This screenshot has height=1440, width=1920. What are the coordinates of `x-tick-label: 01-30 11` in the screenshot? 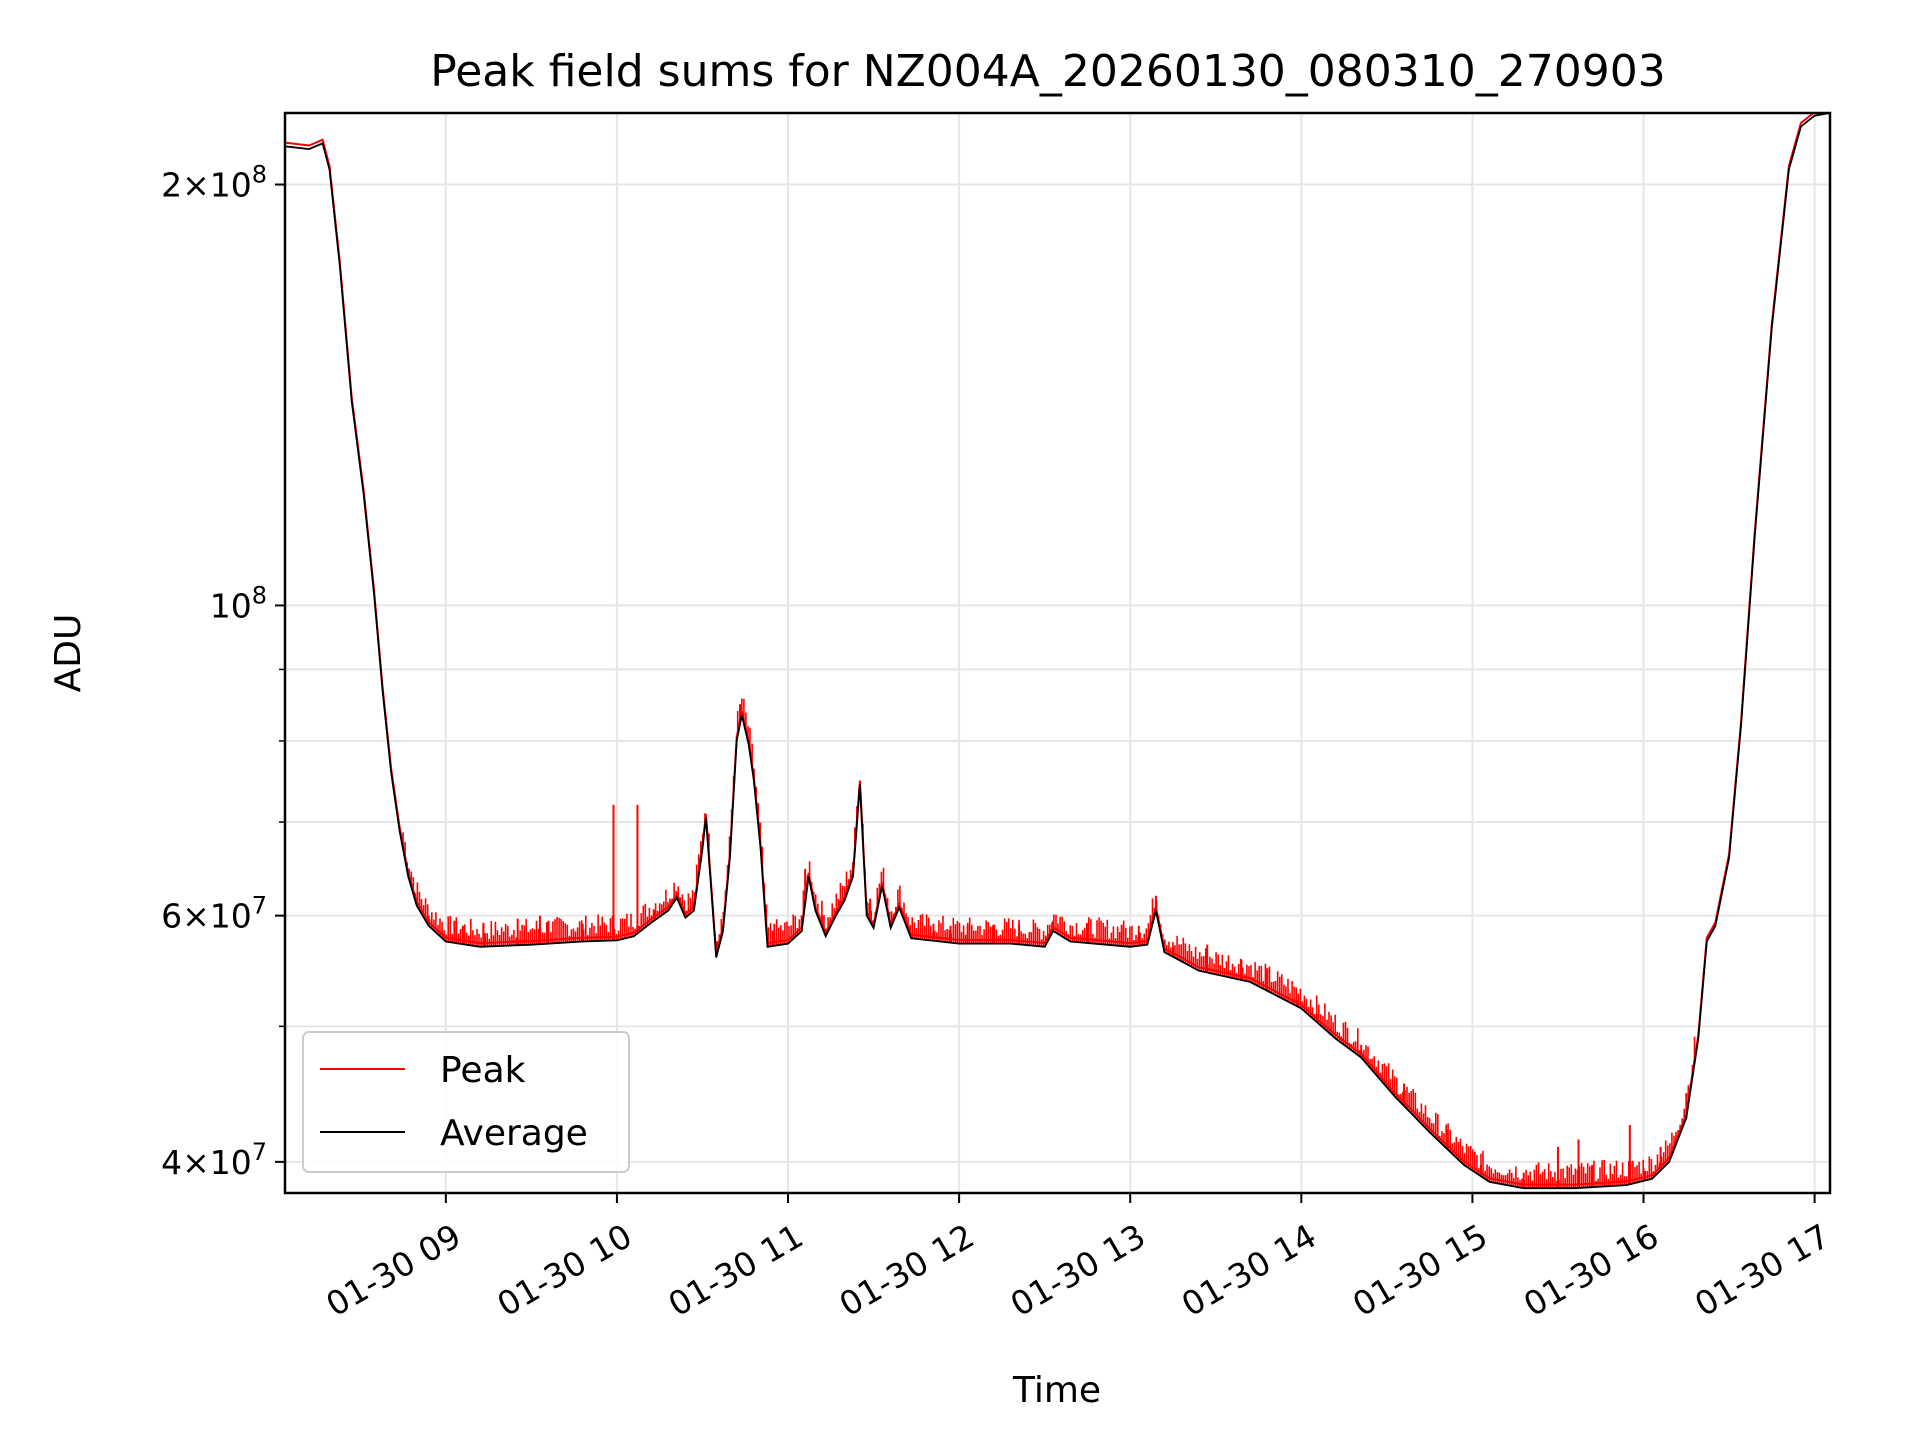 It's located at (736, 1270).